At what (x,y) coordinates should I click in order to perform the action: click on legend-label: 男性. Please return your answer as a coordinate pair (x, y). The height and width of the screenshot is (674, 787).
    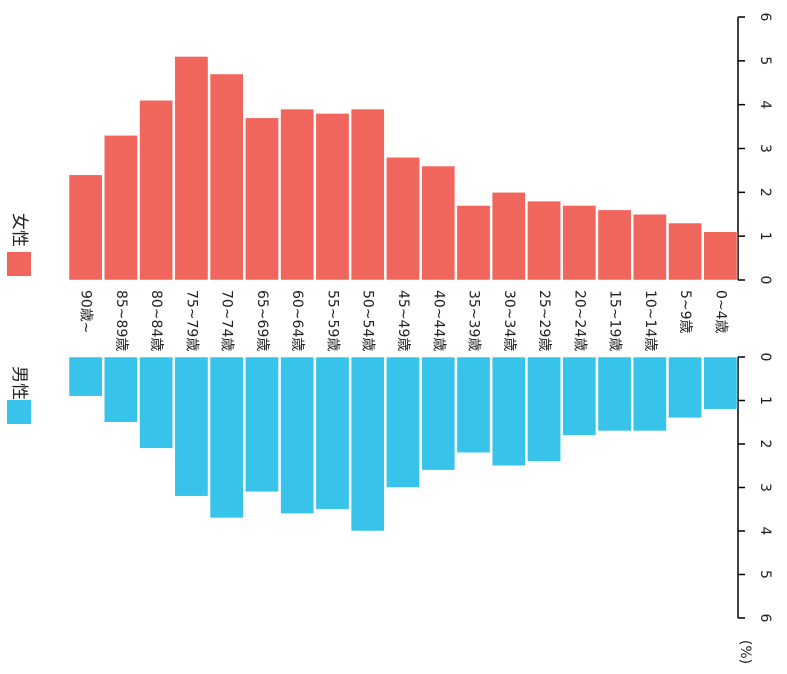
    Looking at the image, I should click on (19, 383).